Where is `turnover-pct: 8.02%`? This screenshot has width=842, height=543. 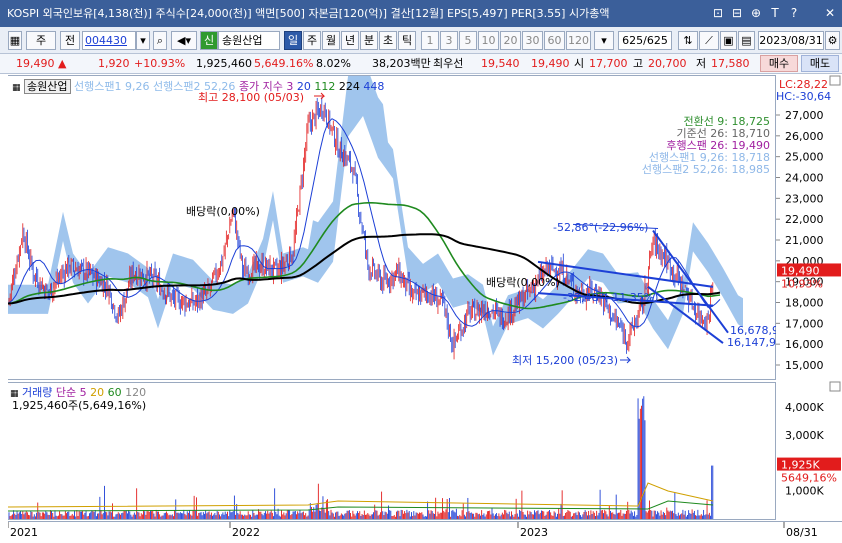
turnover-pct: 8.02% is located at coordinates (333, 63).